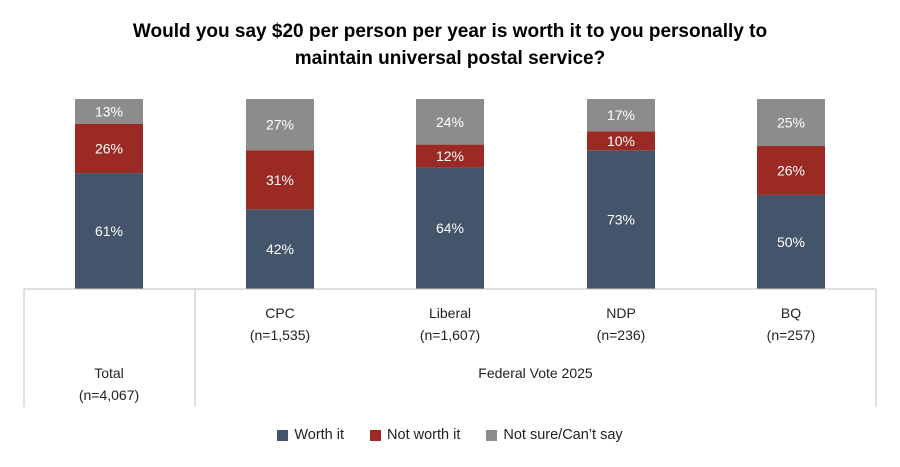 Image resolution: width=900 pixels, height=467 pixels. I want to click on data-label-liberal-worth-it: 64%, so click(450, 228).